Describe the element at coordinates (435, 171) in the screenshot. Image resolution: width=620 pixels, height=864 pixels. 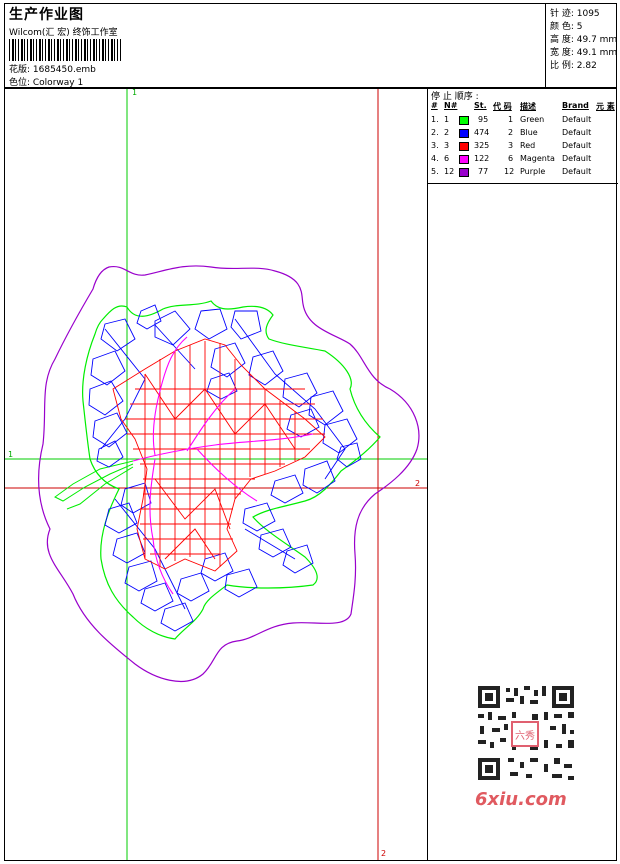
I see `row-index: 5.` at that location.